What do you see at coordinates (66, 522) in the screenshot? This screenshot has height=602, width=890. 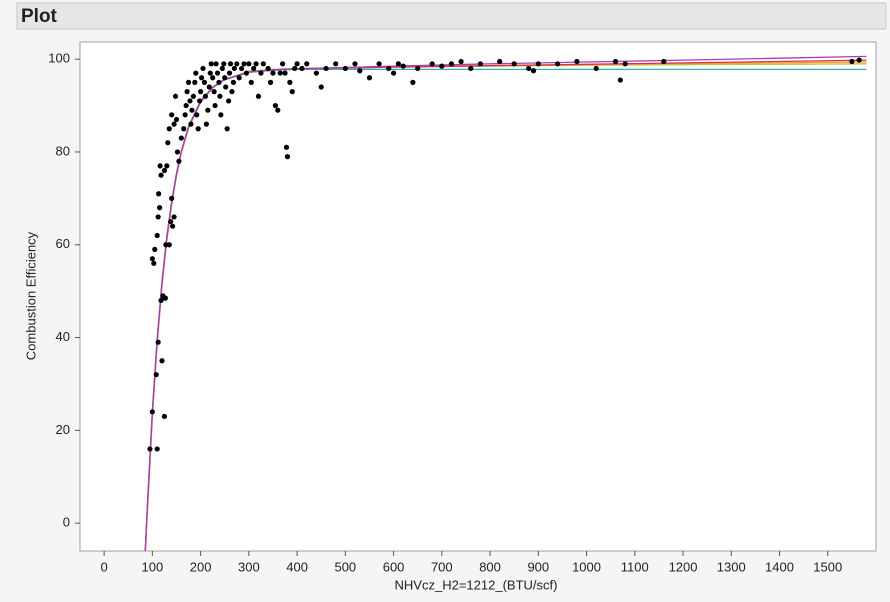 I see `y-tick-label: 0` at bounding box center [66, 522].